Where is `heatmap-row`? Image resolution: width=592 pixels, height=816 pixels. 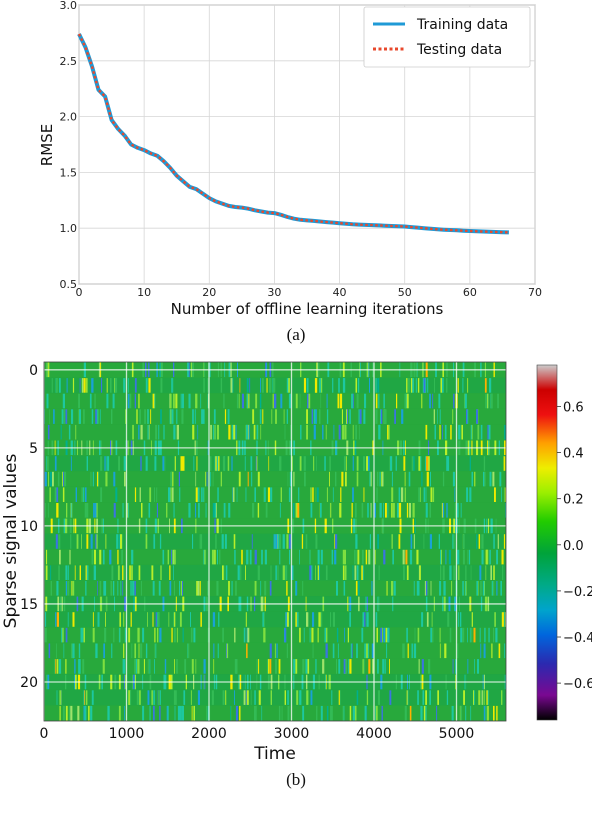
heatmap-row is located at coordinates (275, 416).